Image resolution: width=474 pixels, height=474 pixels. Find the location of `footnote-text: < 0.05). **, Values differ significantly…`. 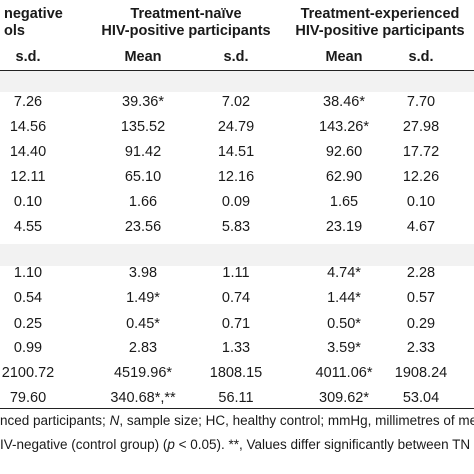

footnote-text: < 0.05). **, Values differ significantly… is located at coordinates (322, 444).